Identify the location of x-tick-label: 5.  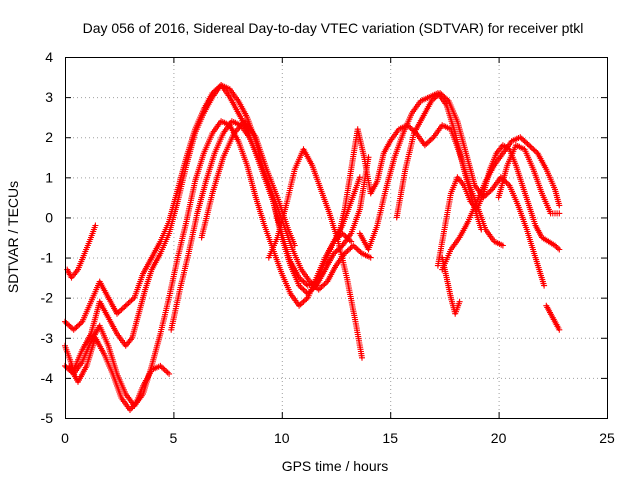
(174, 438).